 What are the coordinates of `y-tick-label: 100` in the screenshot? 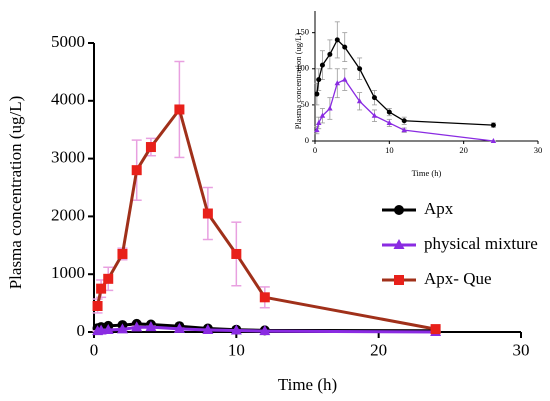 It's located at (302, 68).